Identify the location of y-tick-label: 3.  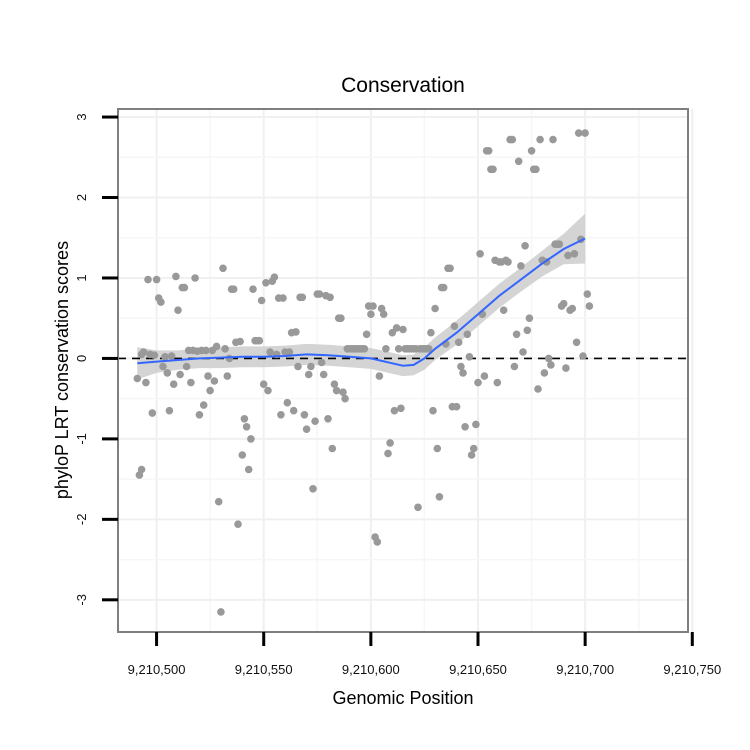
(81, 116).